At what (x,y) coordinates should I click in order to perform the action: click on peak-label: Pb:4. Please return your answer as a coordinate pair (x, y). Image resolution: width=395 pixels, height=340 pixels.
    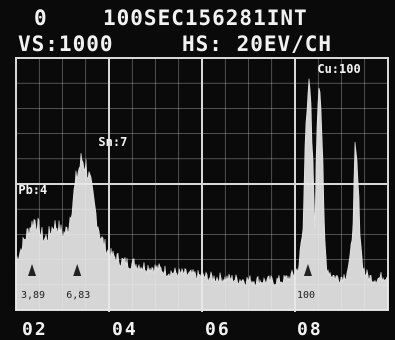
    Looking at the image, I should click on (32, 190).